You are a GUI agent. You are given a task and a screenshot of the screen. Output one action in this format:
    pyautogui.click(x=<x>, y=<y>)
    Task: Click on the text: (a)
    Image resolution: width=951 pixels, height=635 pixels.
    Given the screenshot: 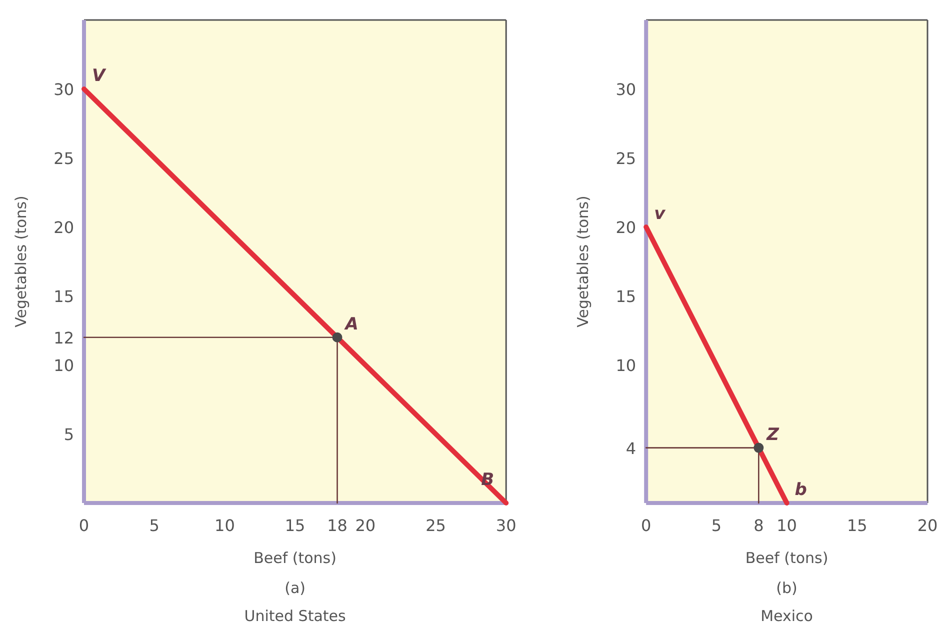 What is the action you would take?
    pyautogui.click(x=295, y=588)
    